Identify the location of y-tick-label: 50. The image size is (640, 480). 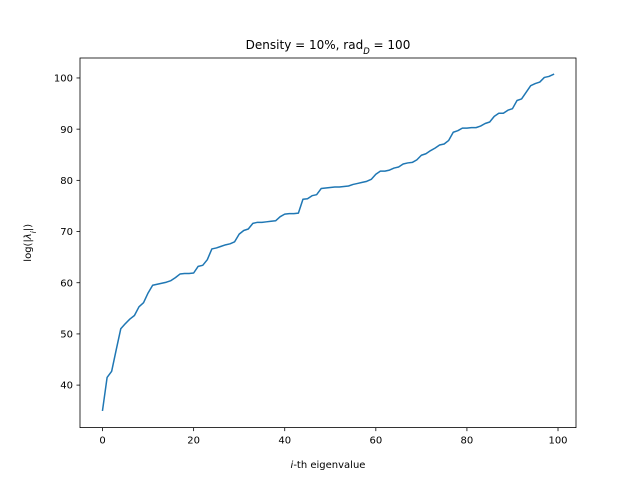
(66, 335).